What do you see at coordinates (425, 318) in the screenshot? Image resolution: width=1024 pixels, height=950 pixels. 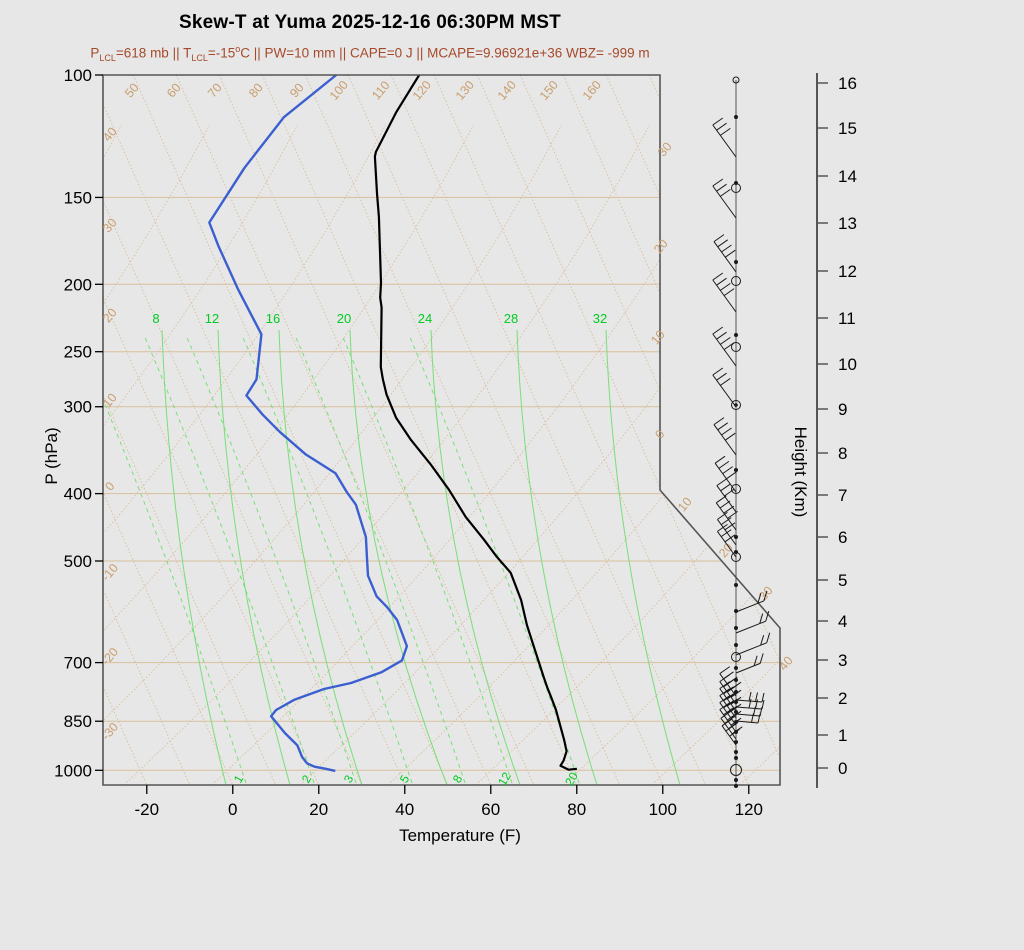 I see `svg-text: 24` at bounding box center [425, 318].